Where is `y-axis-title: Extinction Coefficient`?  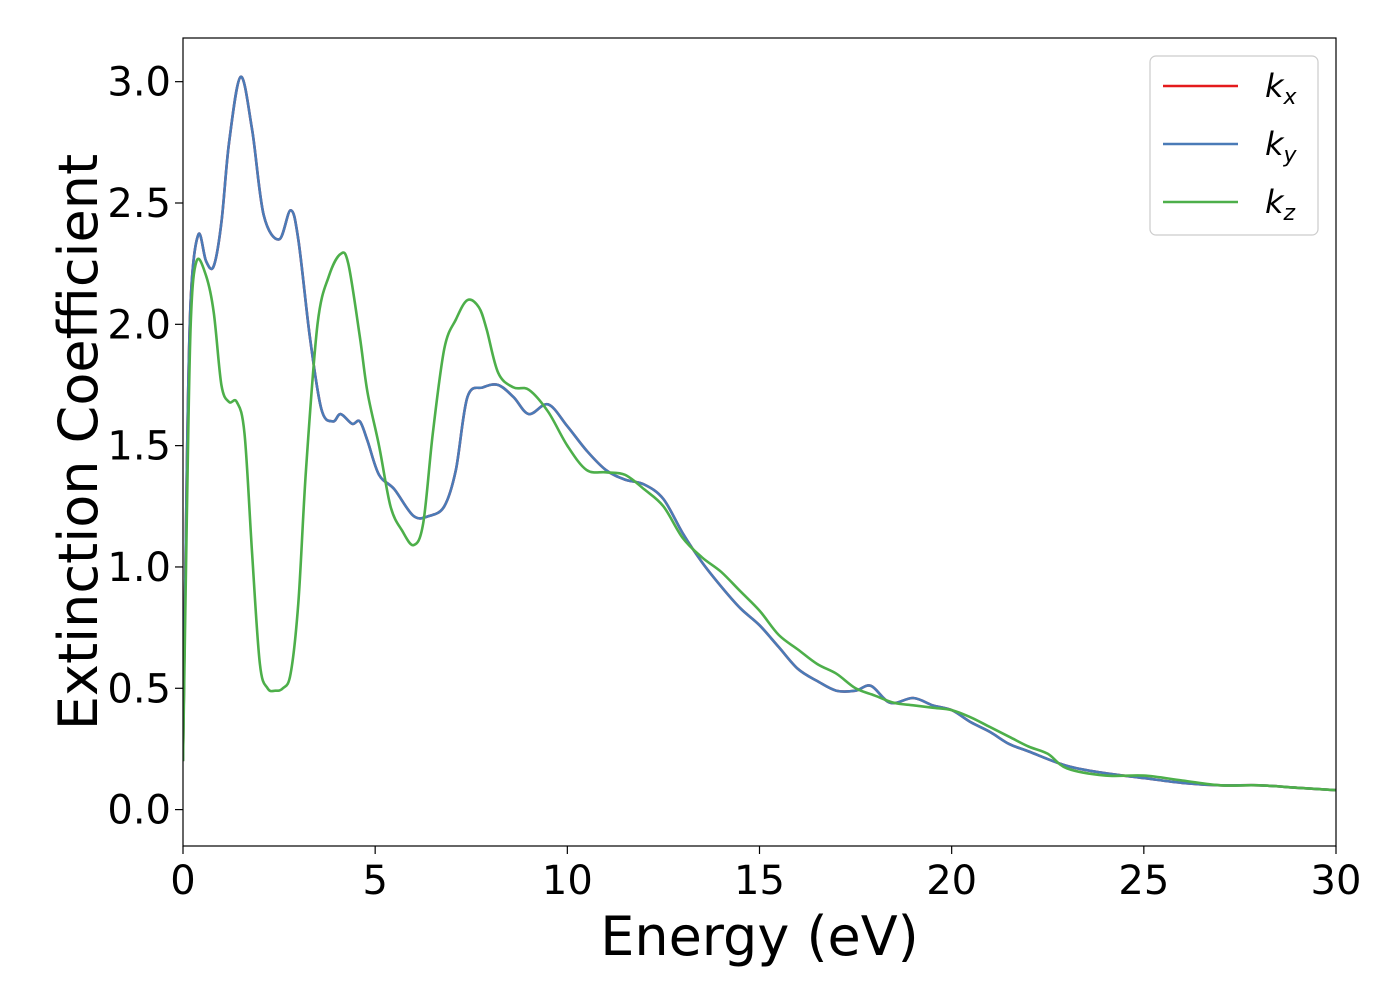
y-axis-title: Extinction Coefficient is located at coordinates (78, 442).